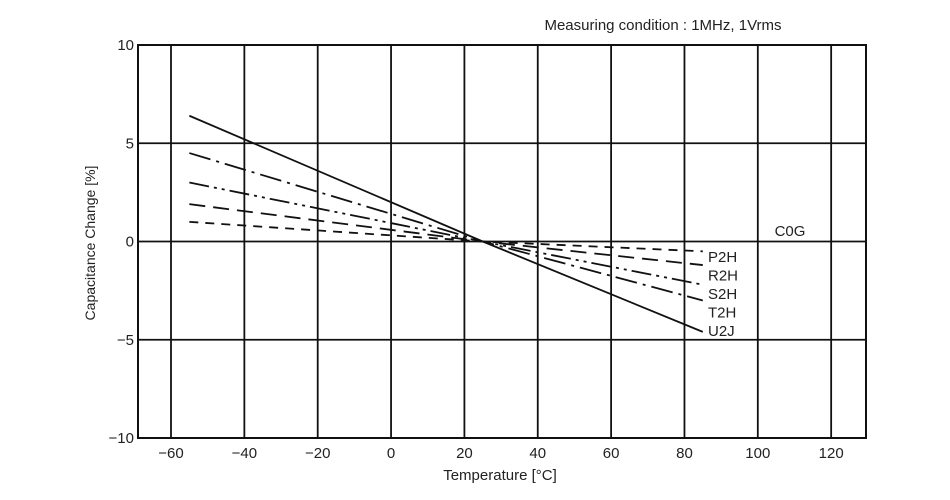  I want to click on x-tick-label: 100, so click(757, 453).